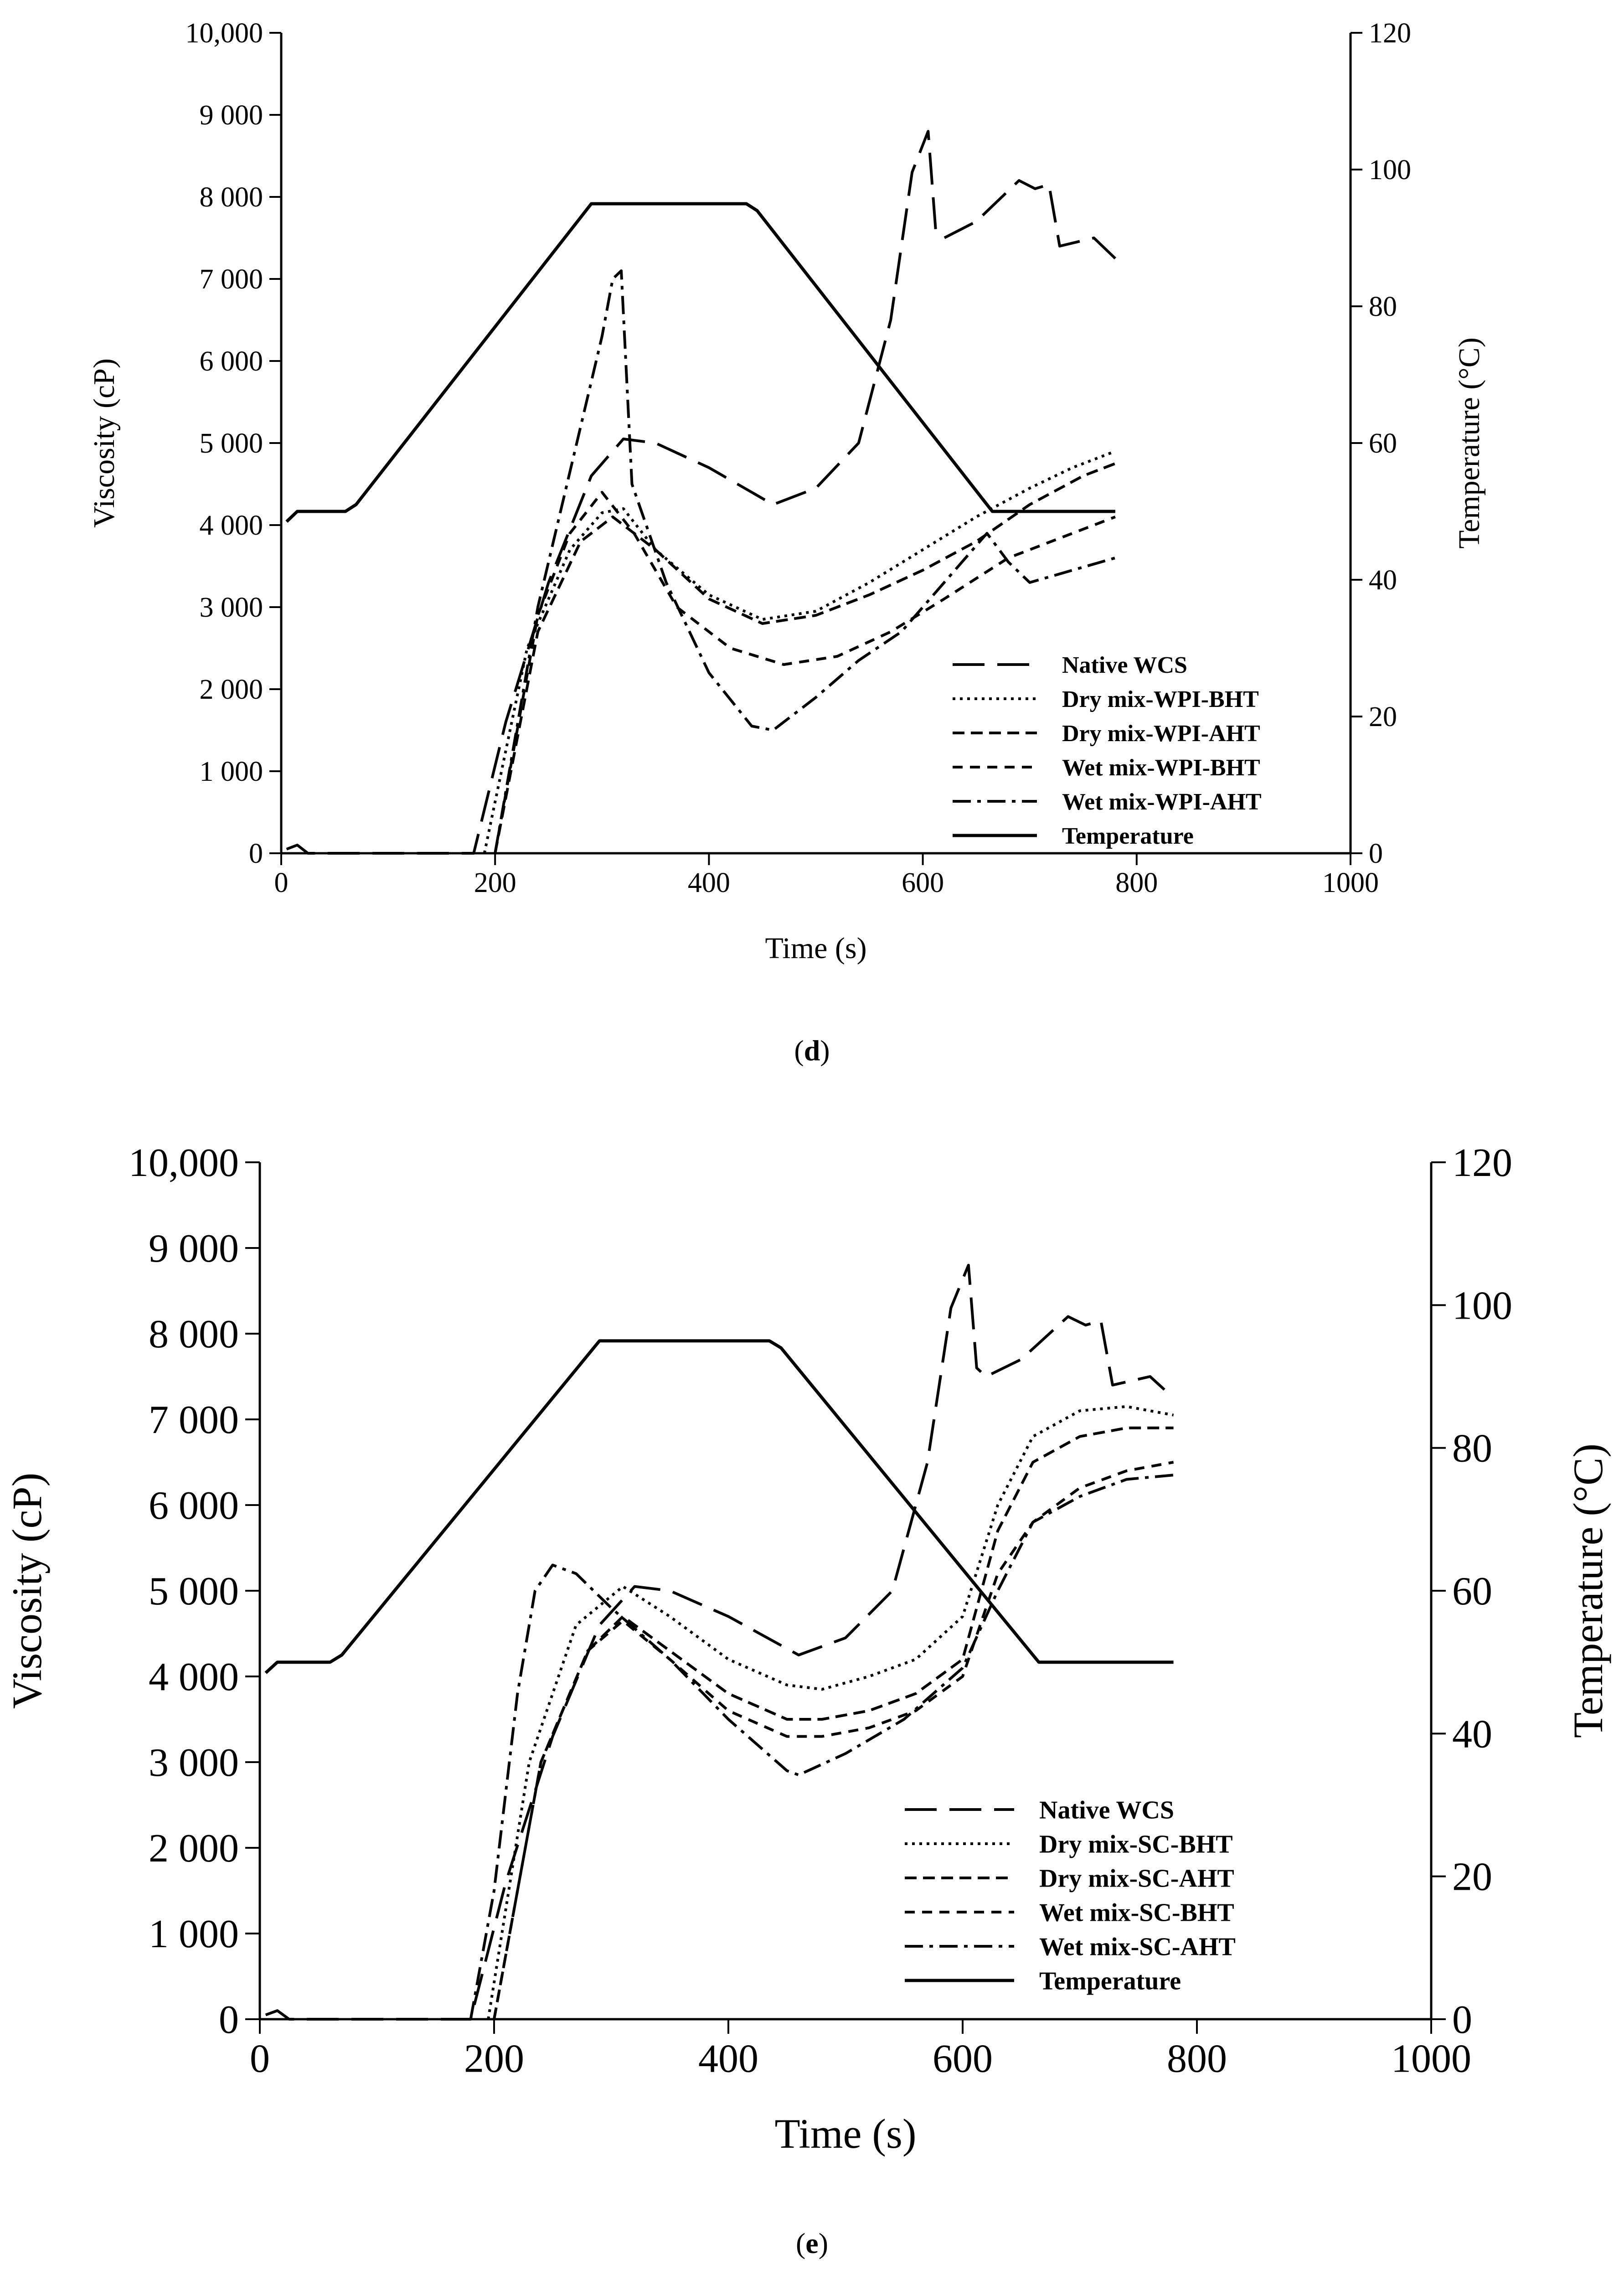 Image resolution: width=1624 pixels, height=2274 pixels. Describe the element at coordinates (232, 279) in the screenshot. I see `y-tick-label-d-7: 7 000` at that location.